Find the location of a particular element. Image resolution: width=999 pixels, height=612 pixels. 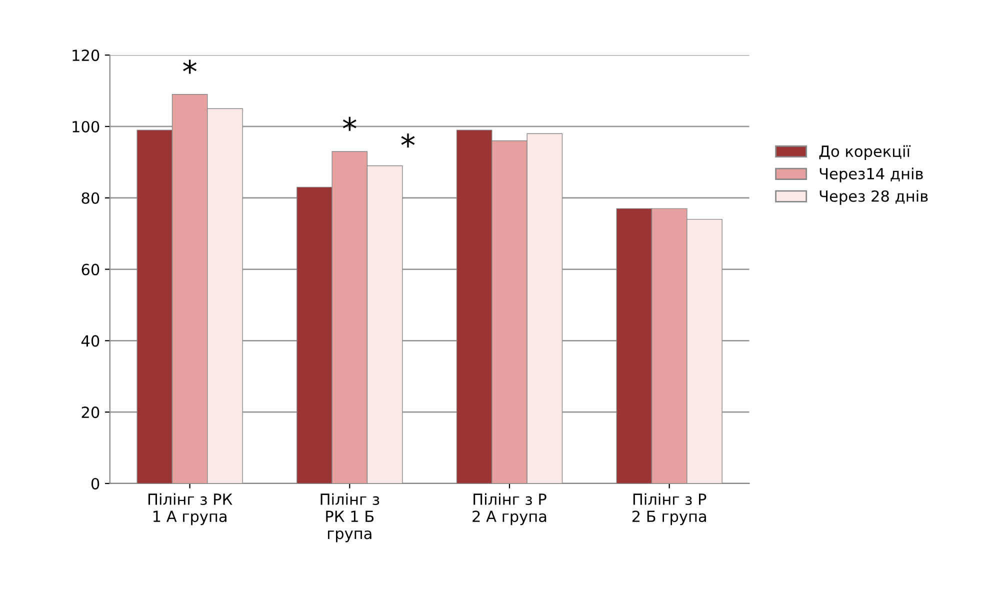

x-tick-label: Пілінг з РК 1 Б група is located at coordinates (350, 517).